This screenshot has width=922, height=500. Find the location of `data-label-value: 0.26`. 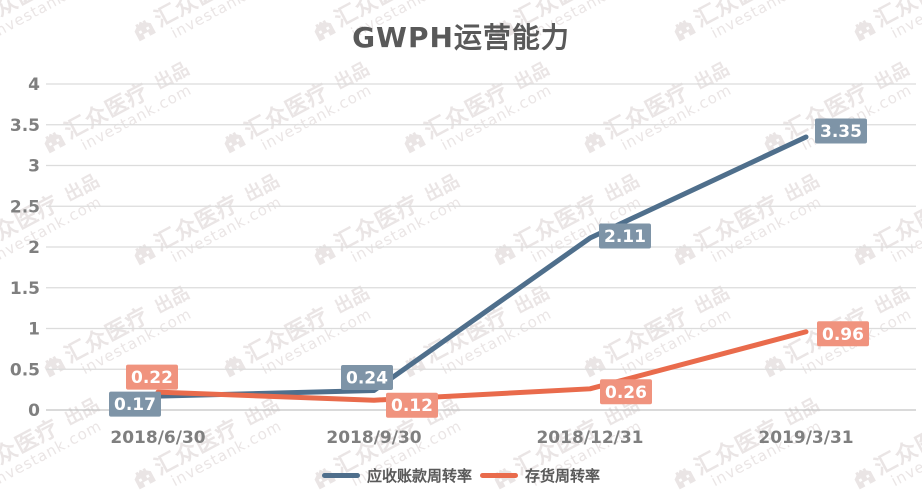

data-label-value: 0.26 is located at coordinates (626, 393).